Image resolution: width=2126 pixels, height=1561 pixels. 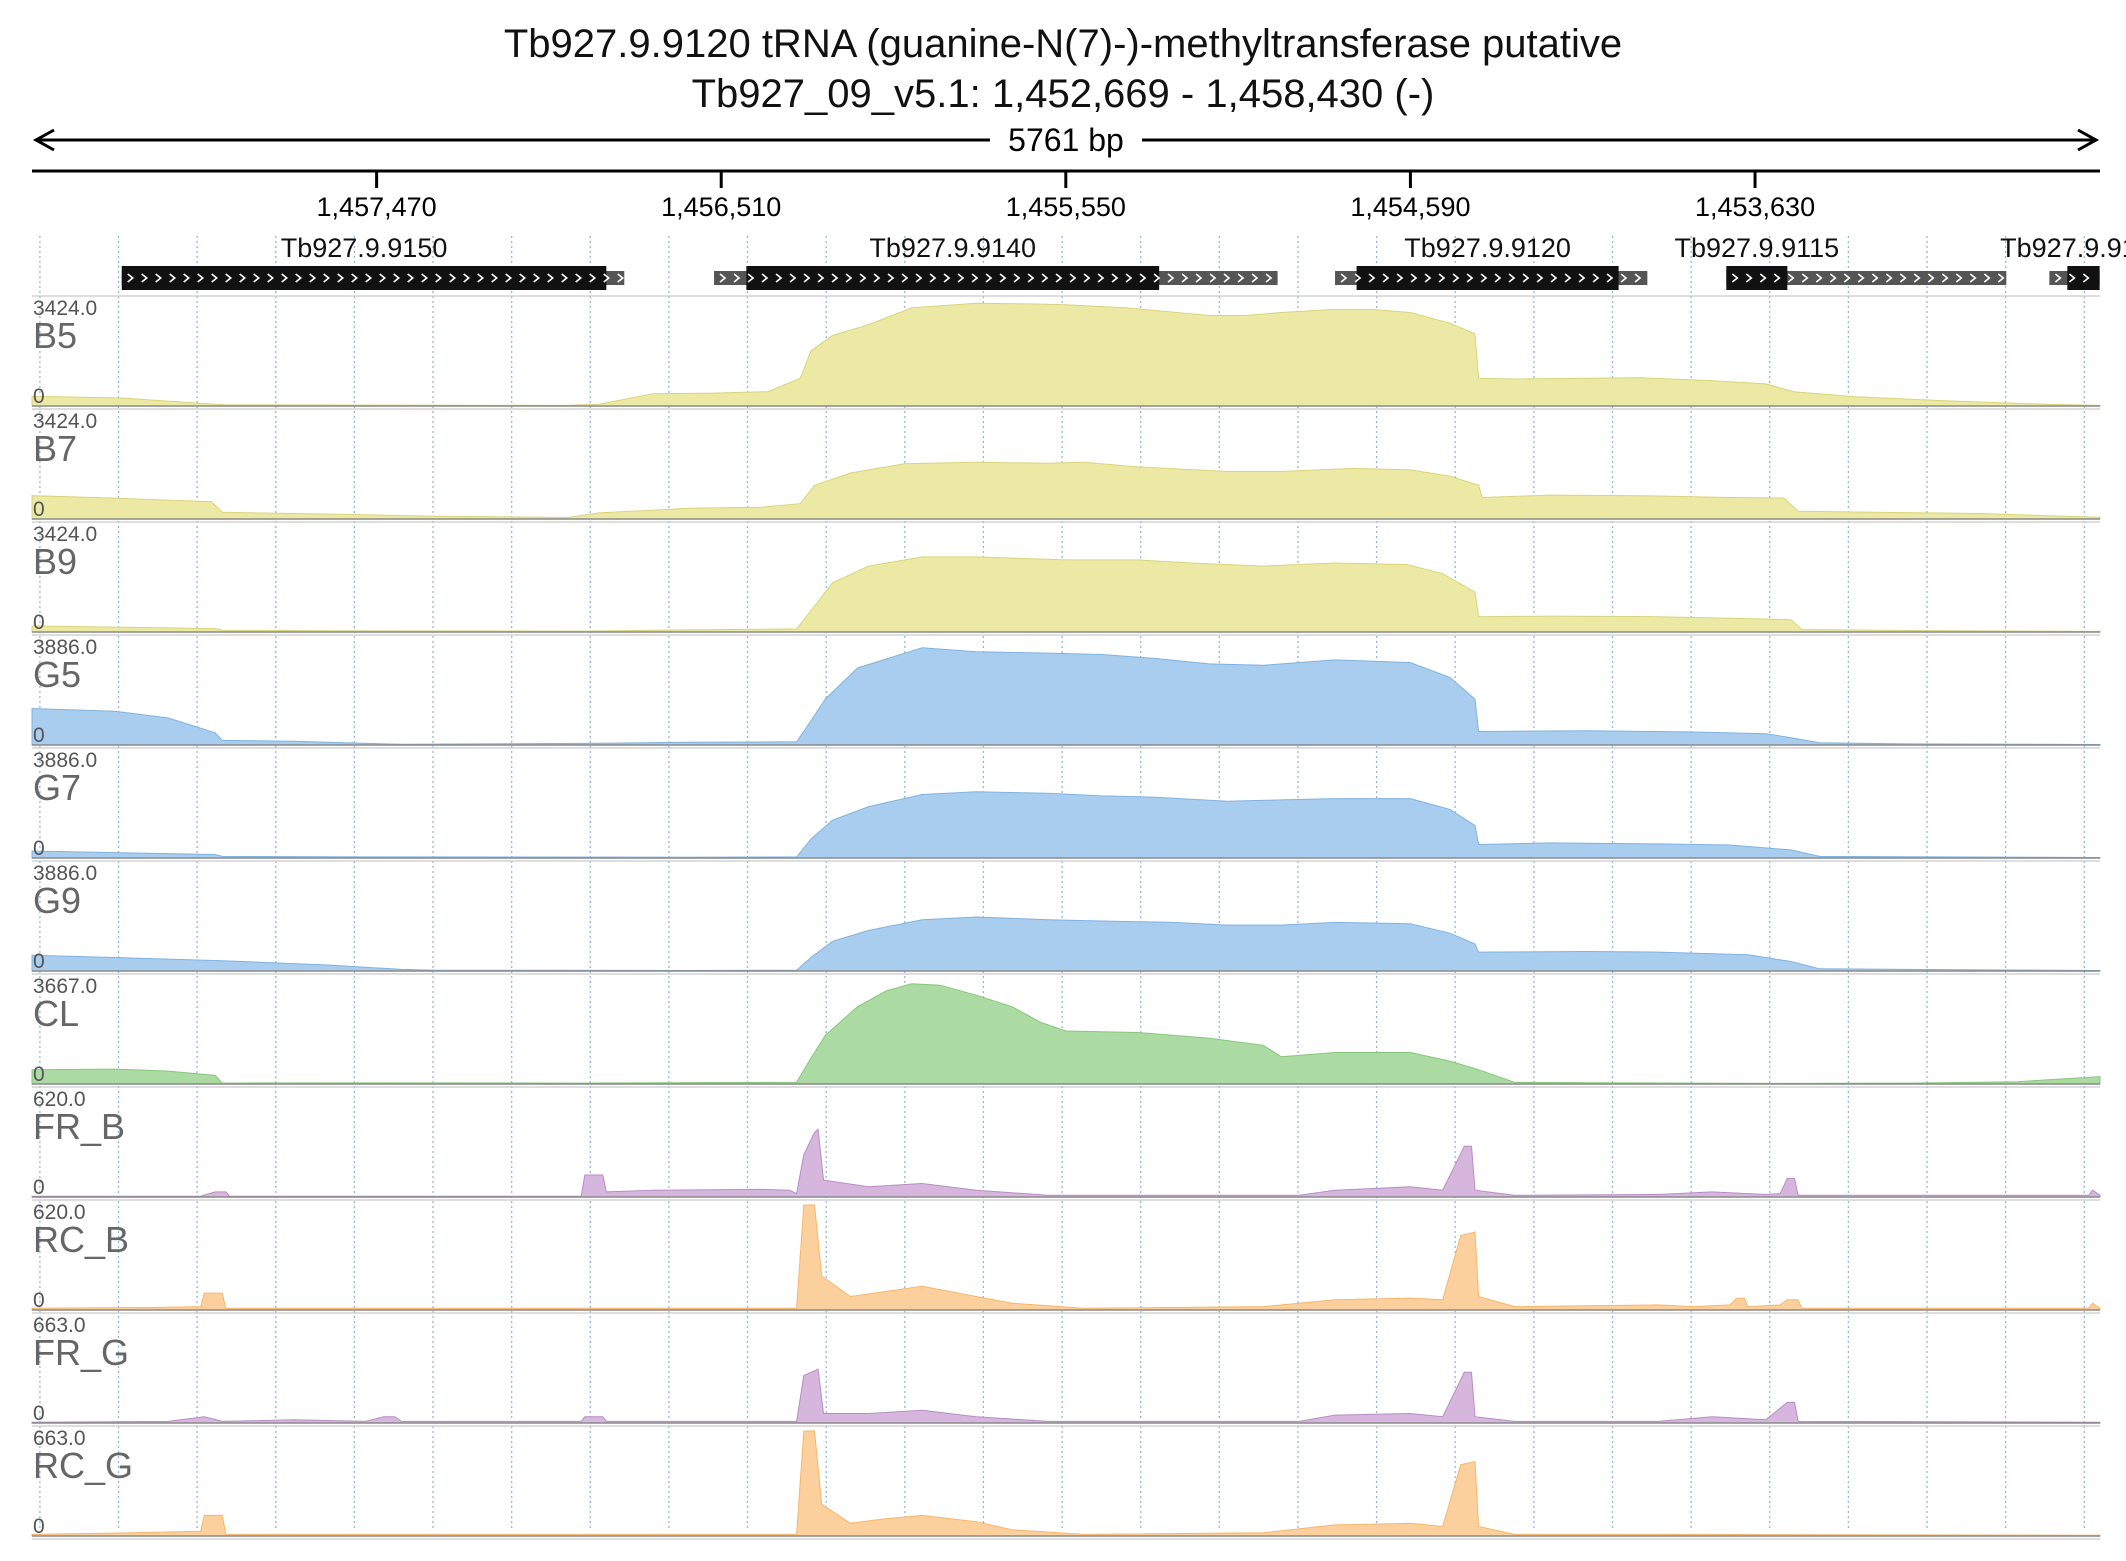 What do you see at coordinates (1066, 1163) in the screenshot?
I see `coverage-area-fr_b` at bounding box center [1066, 1163].